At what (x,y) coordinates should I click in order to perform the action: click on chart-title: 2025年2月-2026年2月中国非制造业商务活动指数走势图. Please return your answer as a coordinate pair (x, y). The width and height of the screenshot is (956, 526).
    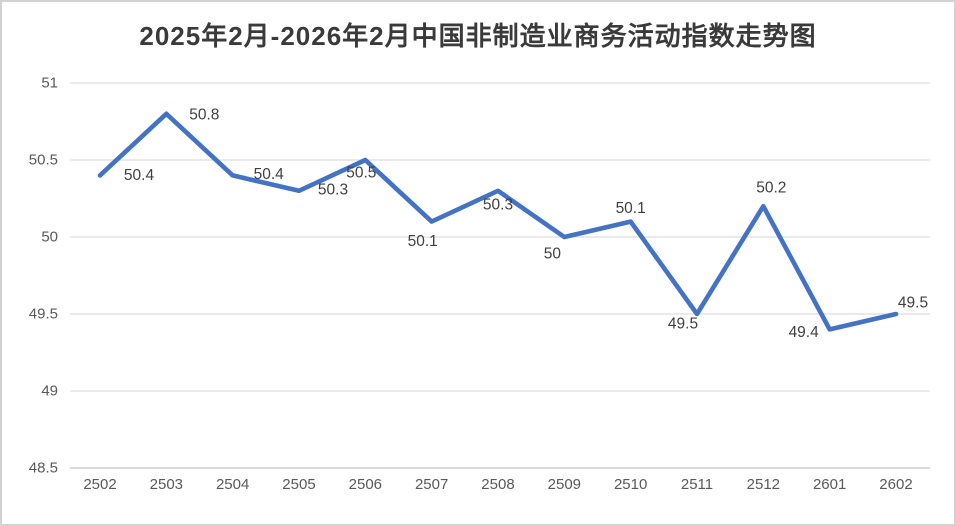
    Looking at the image, I should click on (478, 36).